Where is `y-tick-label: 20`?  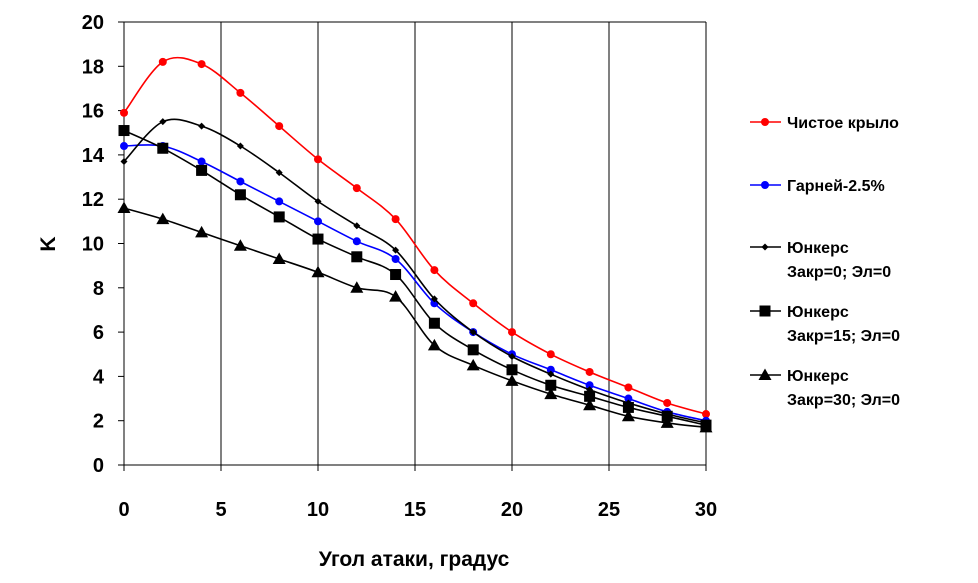 y-tick-label: 20 is located at coordinates (93, 23).